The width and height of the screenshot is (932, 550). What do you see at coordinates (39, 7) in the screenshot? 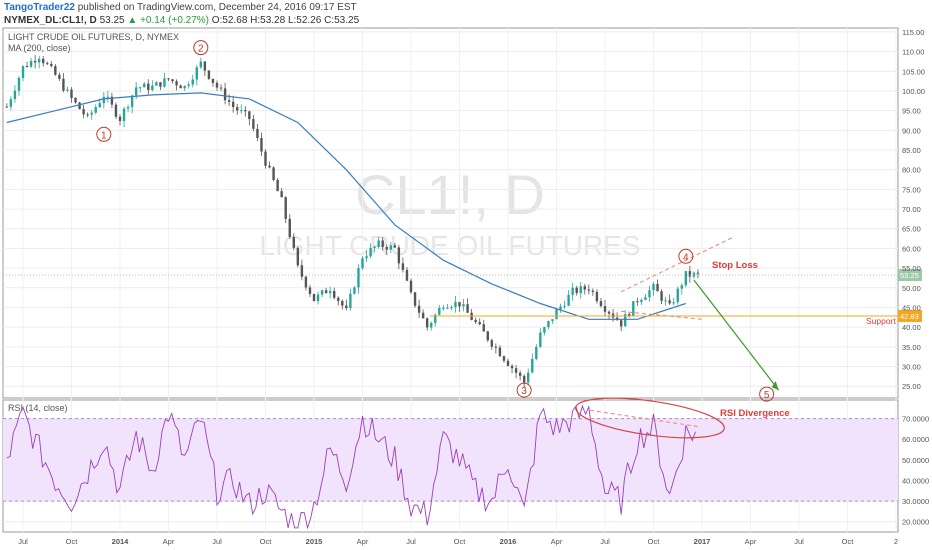
I see `author-link: TangoTrader22` at bounding box center [39, 7].